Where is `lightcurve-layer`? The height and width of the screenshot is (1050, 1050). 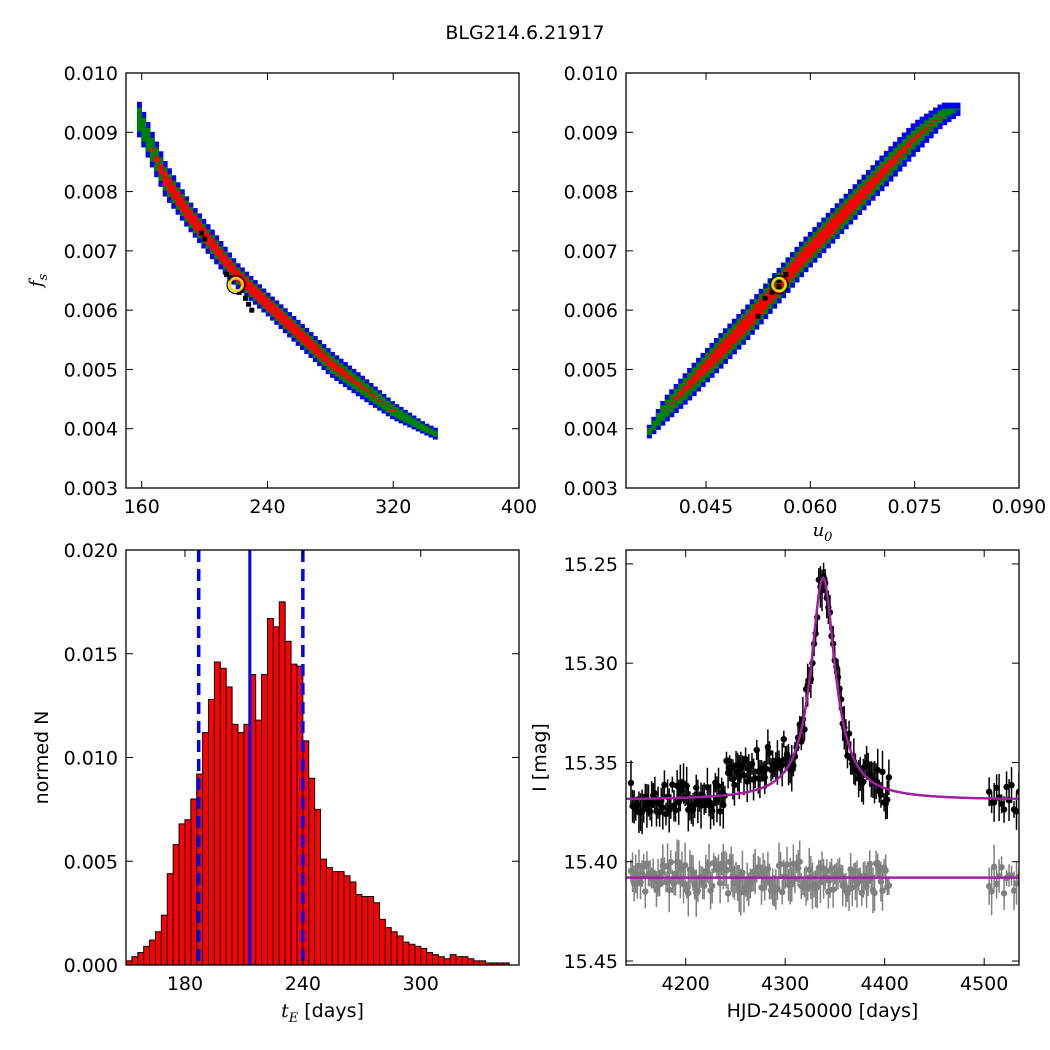 lightcurve-layer is located at coordinates (822, 739).